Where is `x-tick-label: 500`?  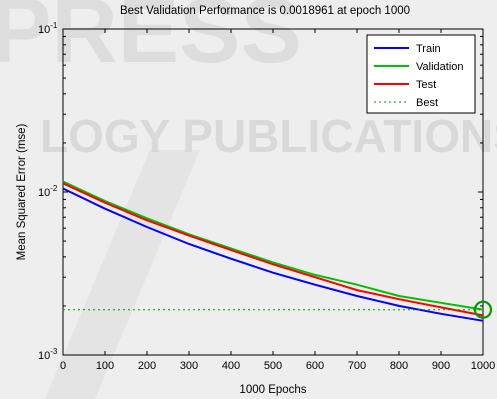 x-tick-label: 500 is located at coordinates (273, 366).